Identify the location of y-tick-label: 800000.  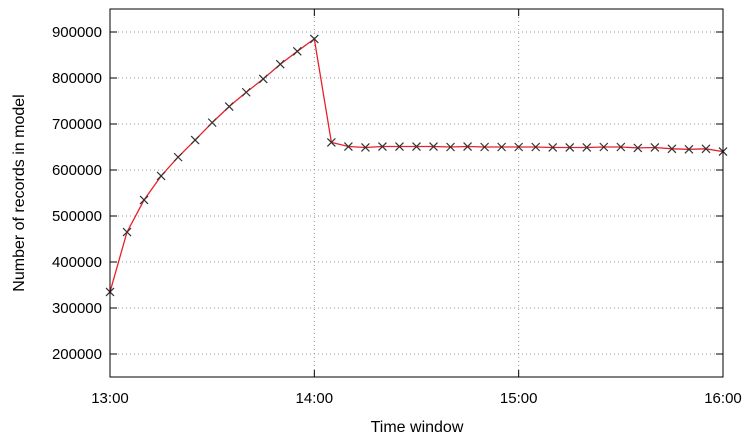
(77, 78).